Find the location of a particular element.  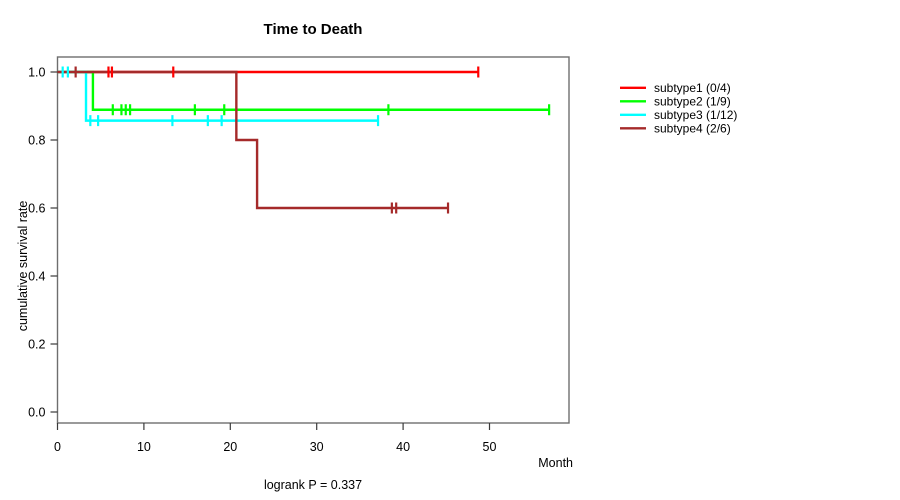

y-axis: 0.0 0.2 0.4 0.6 0.8 1.0 is located at coordinates (43, 243).